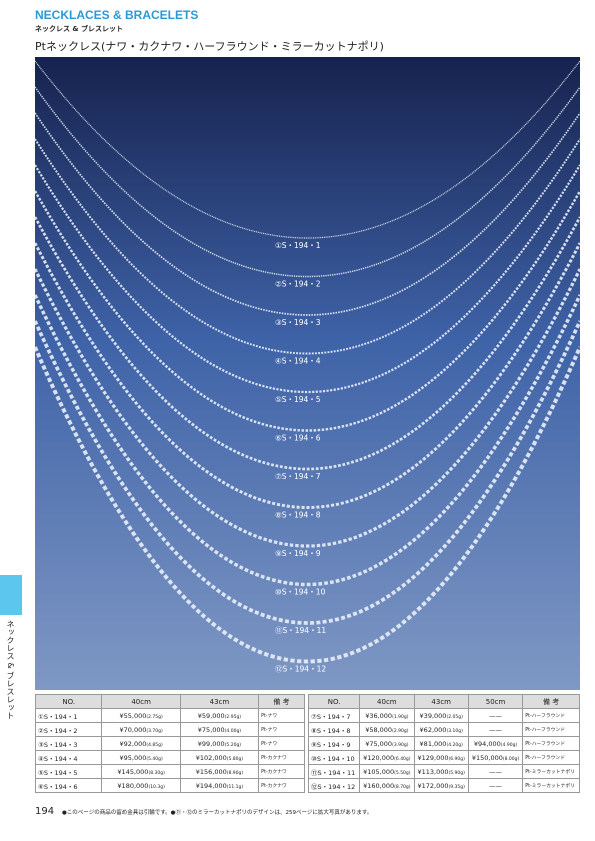 The height and width of the screenshot is (841, 595). Describe the element at coordinates (133, 771) in the screenshot. I see `price: ¥145,000` at that location.